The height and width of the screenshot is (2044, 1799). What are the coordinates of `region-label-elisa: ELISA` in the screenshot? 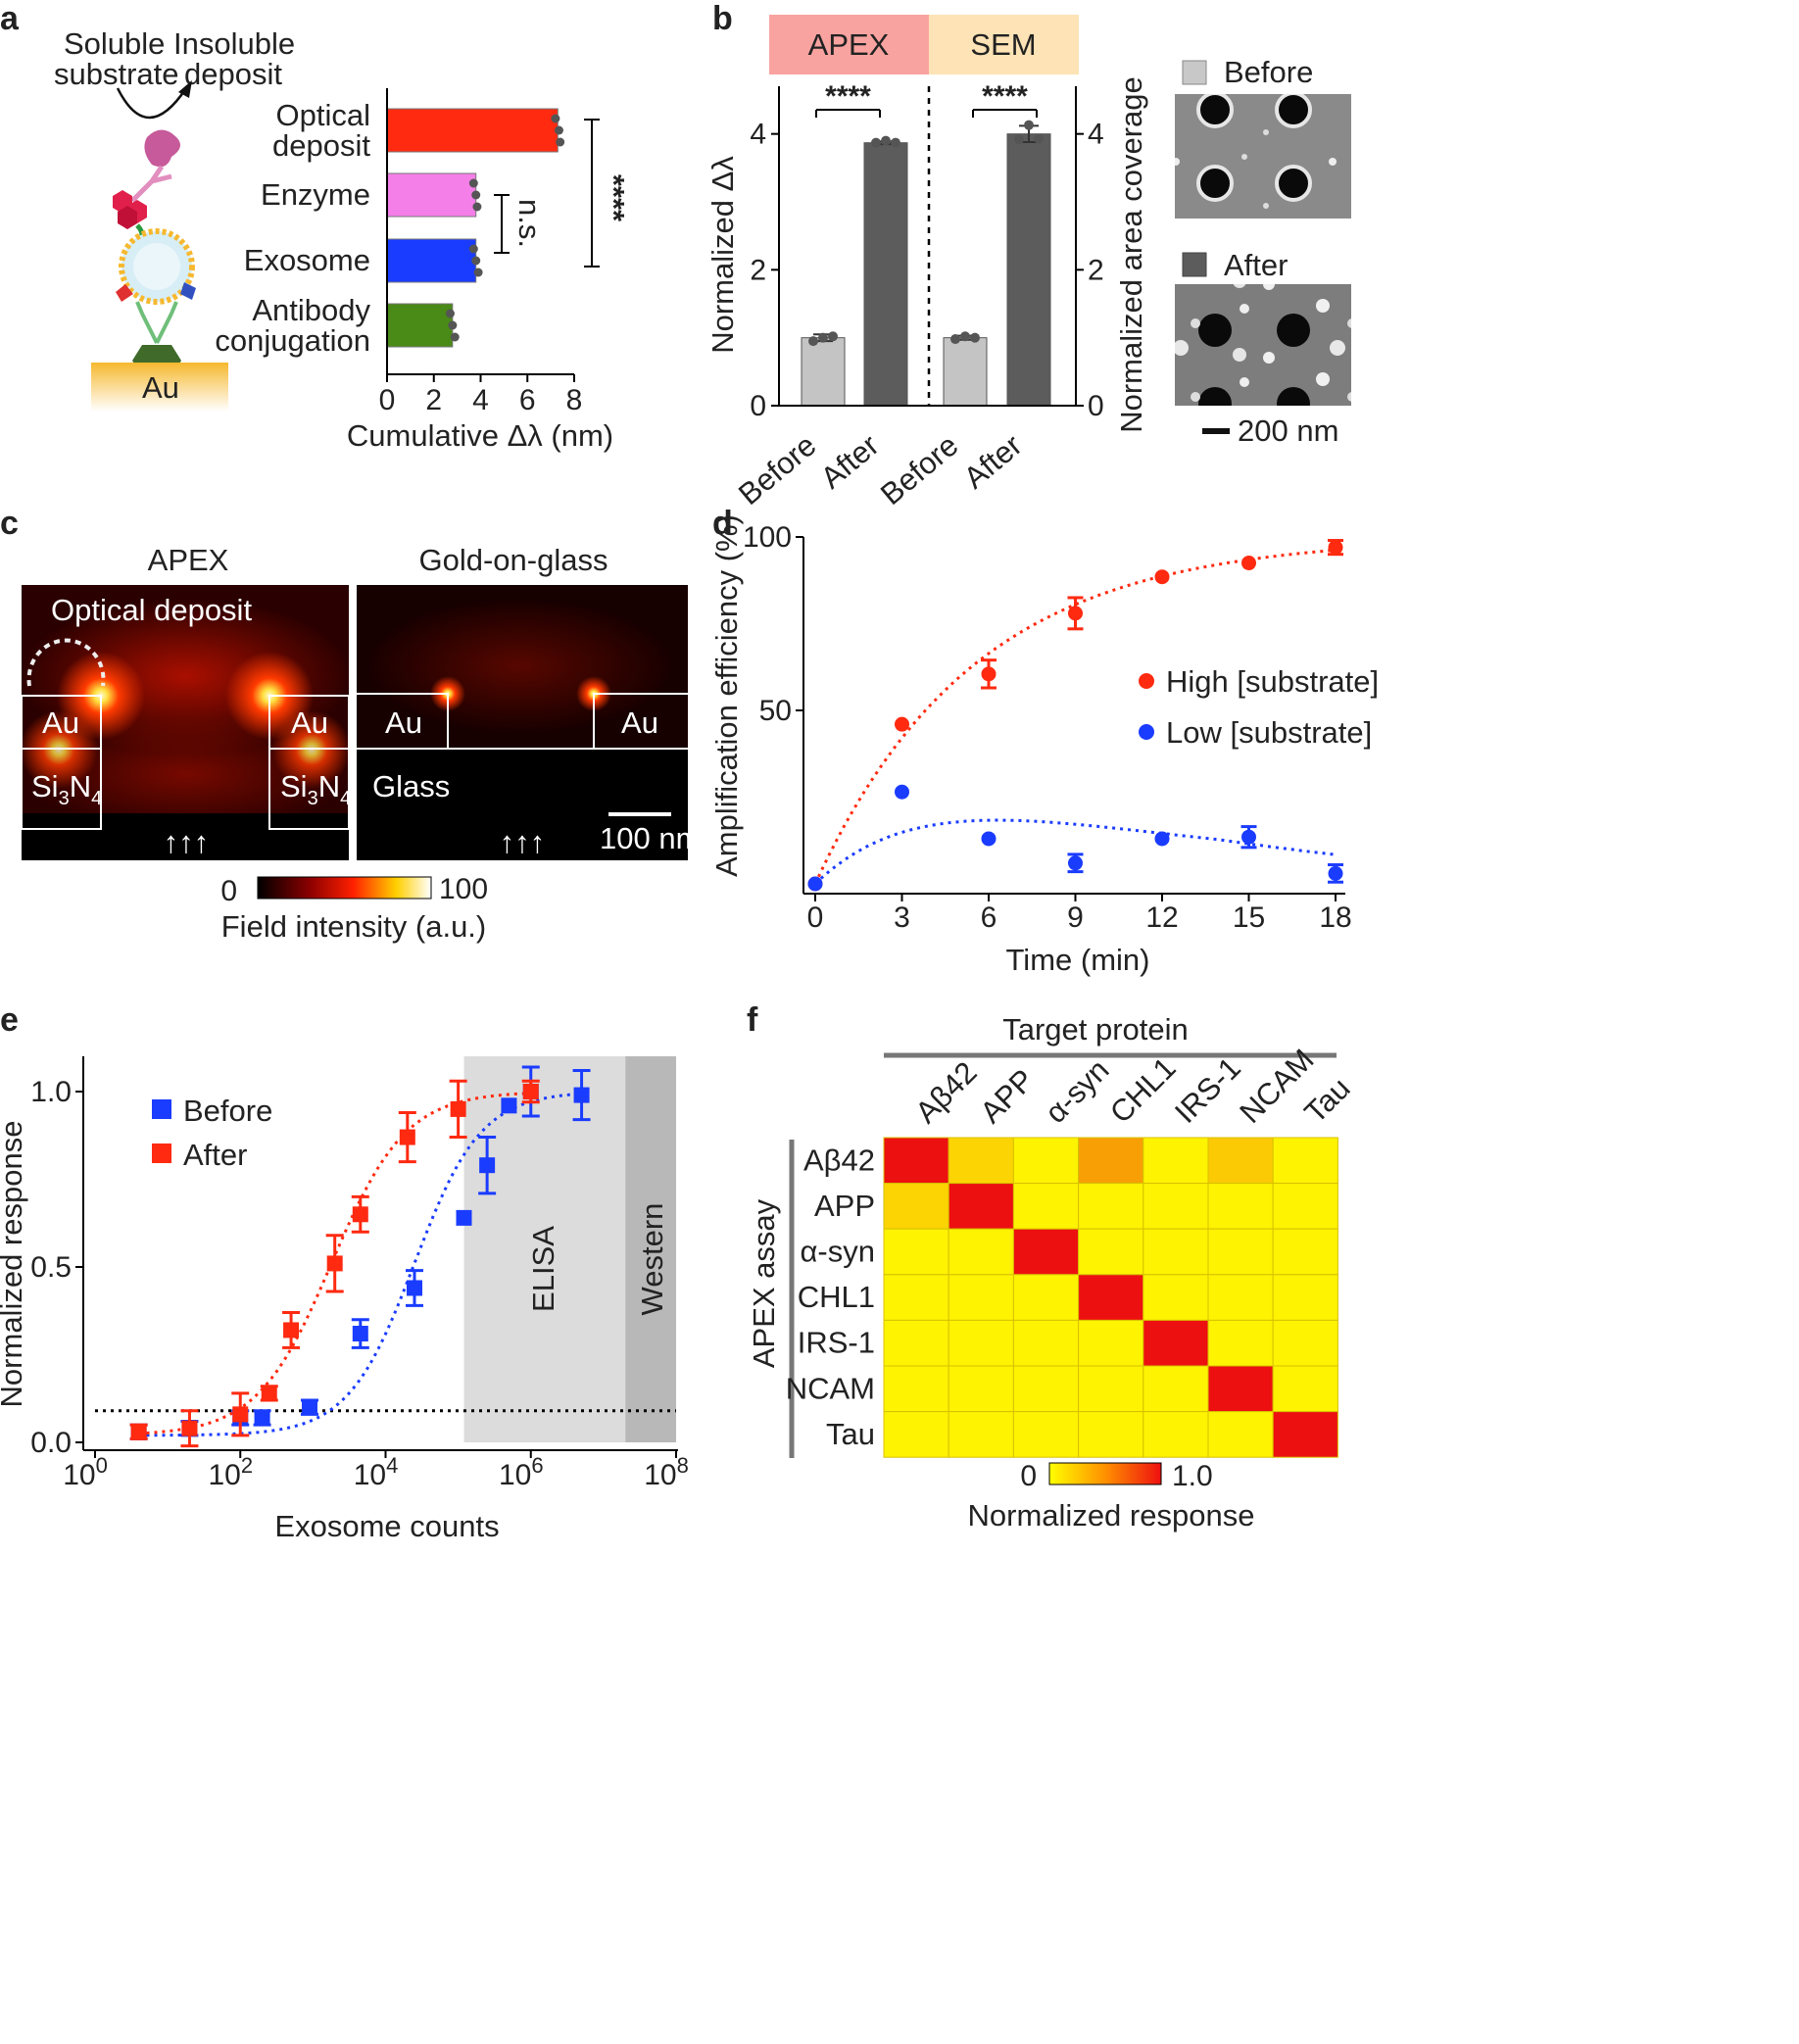 It's located at (543, 1269).